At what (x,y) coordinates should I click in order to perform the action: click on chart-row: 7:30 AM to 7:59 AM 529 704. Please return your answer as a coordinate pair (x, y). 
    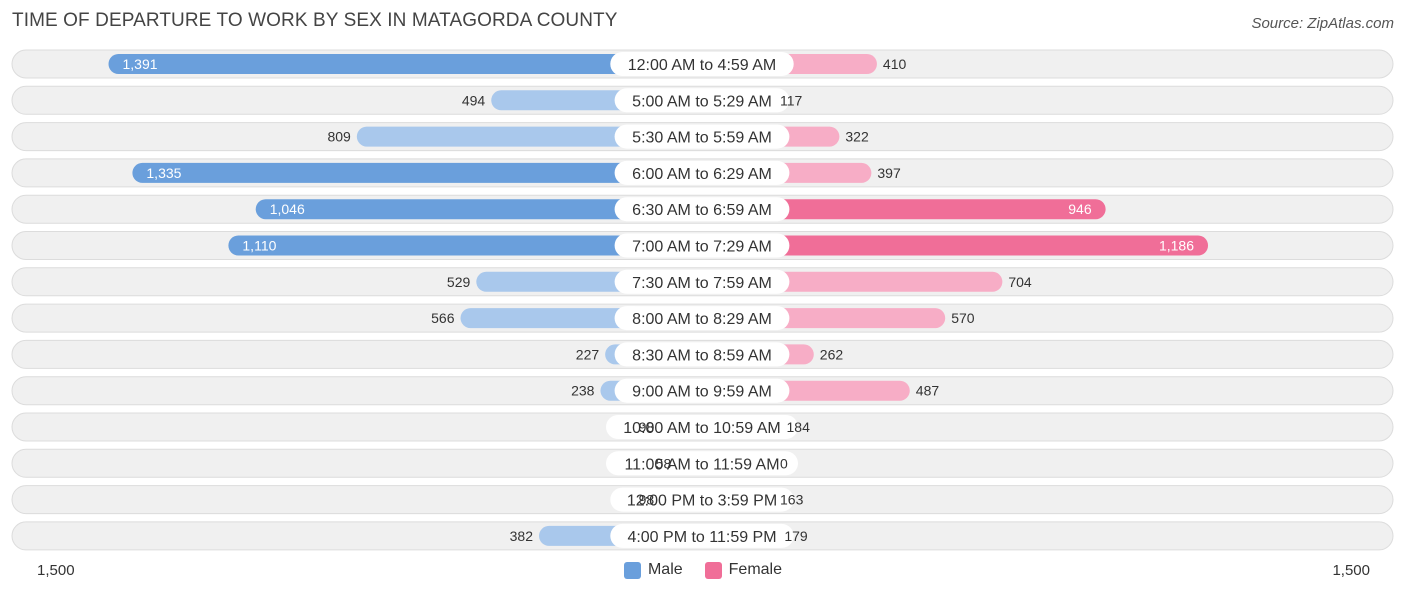
    Looking at the image, I should click on (702, 282).